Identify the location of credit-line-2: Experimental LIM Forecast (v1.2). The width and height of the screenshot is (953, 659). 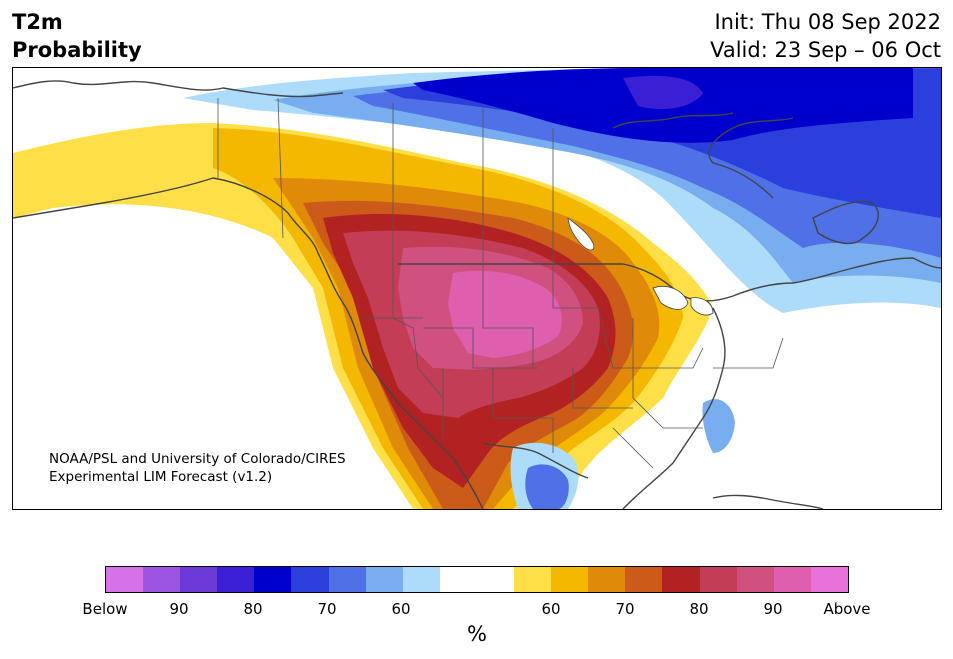
(161, 477).